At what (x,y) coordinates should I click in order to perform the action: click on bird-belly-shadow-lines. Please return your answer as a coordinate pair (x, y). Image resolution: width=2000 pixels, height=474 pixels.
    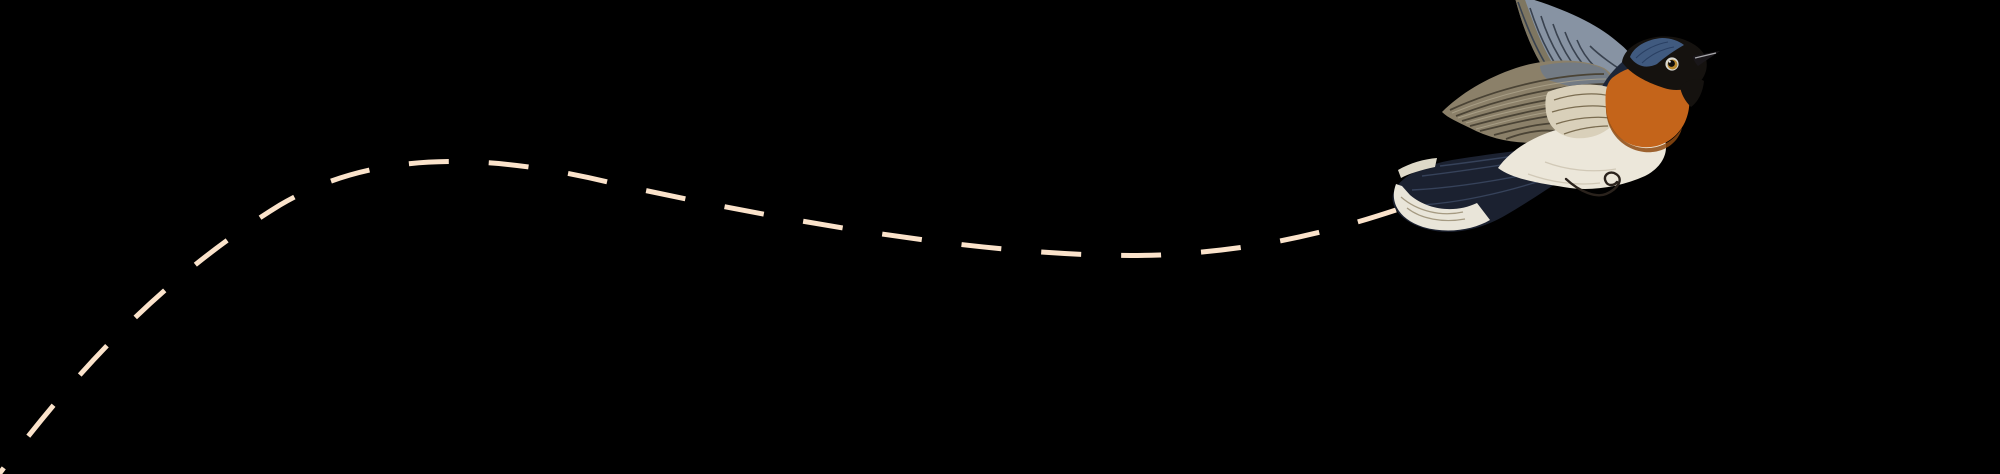
    Looking at the image, I should click on (1572, 173).